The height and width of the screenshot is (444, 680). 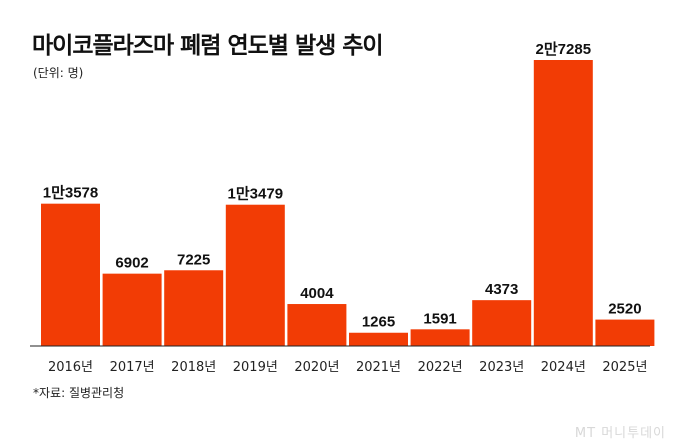 What do you see at coordinates (501, 289) in the screenshot?
I see `data-label: 4373` at bounding box center [501, 289].